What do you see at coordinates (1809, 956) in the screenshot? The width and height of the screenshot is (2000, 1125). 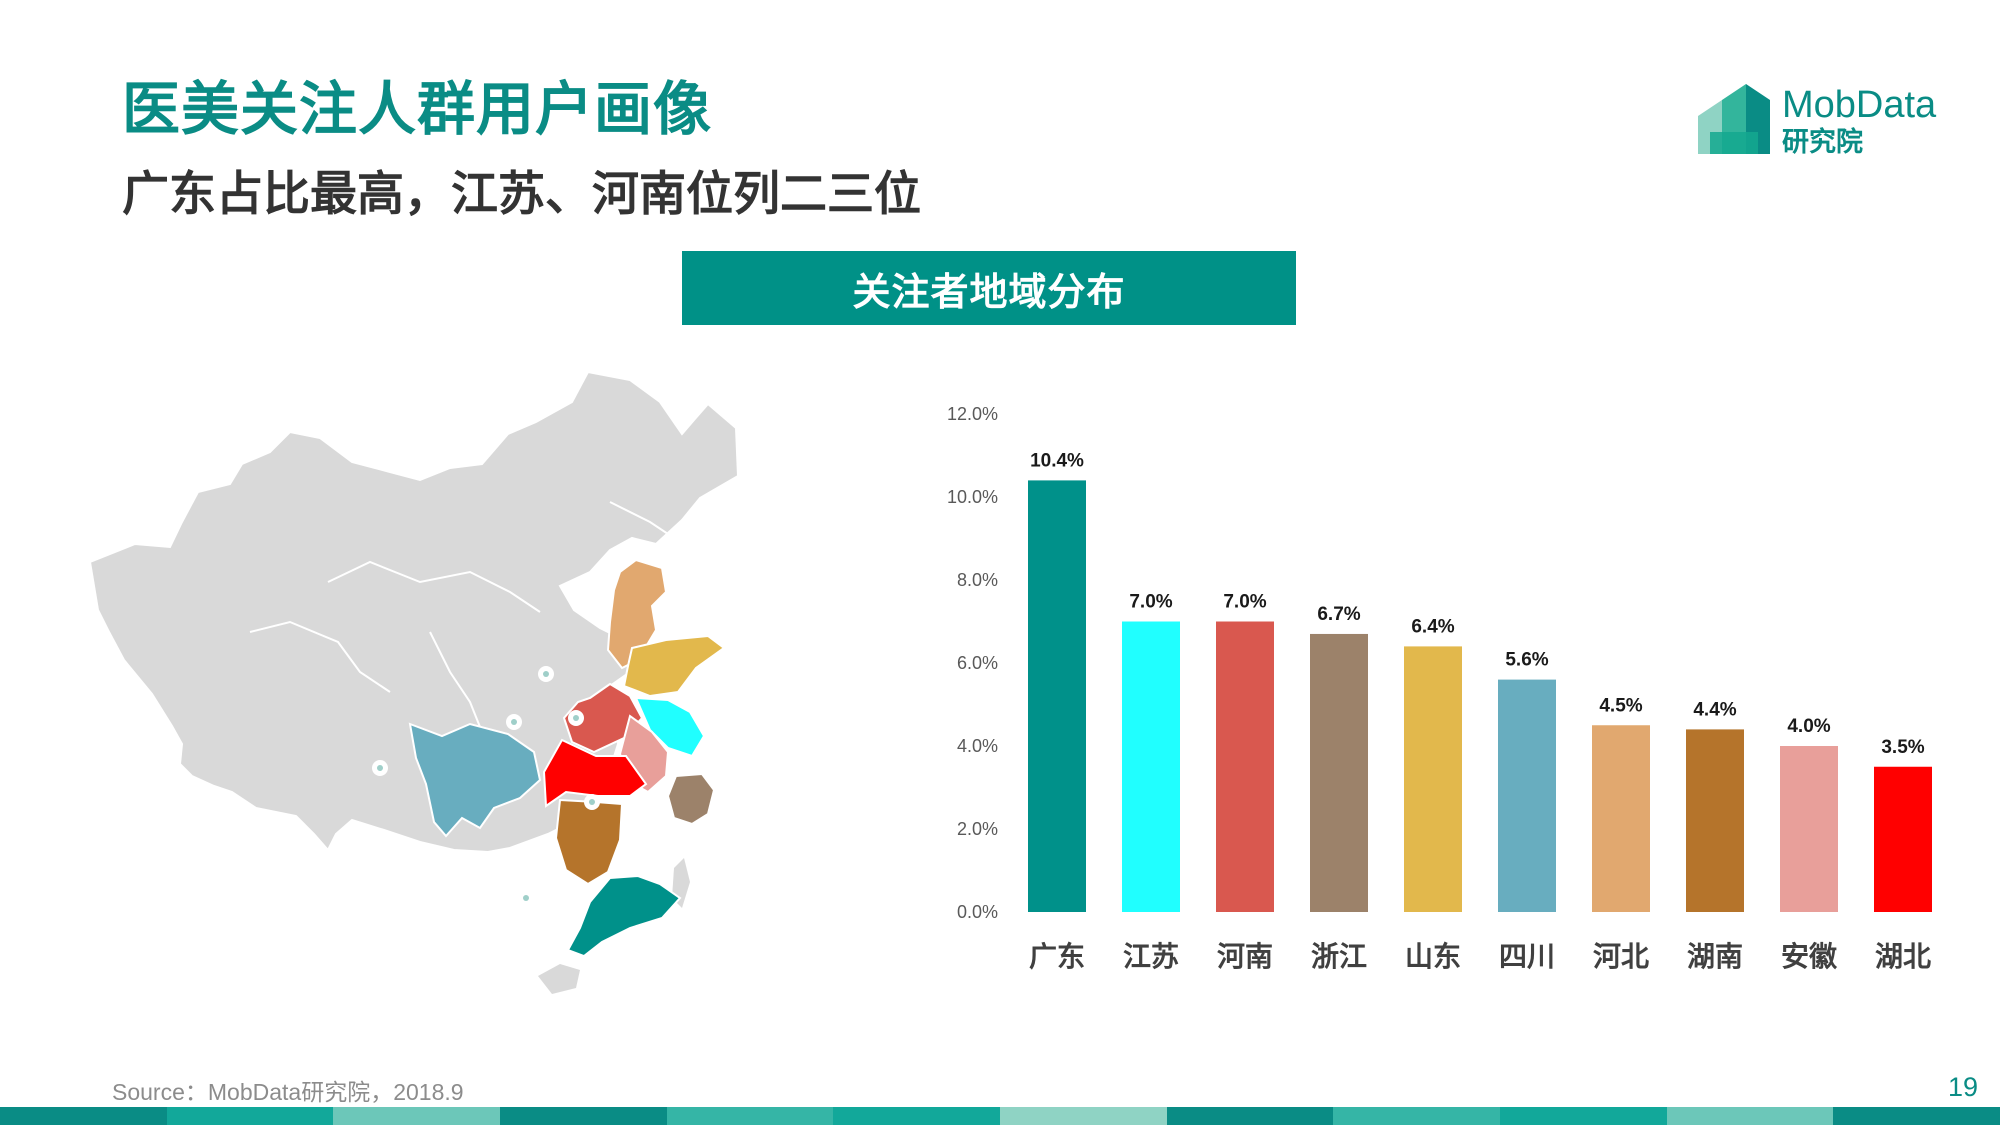 I see `x-tick-label: 安徽` at bounding box center [1809, 956].